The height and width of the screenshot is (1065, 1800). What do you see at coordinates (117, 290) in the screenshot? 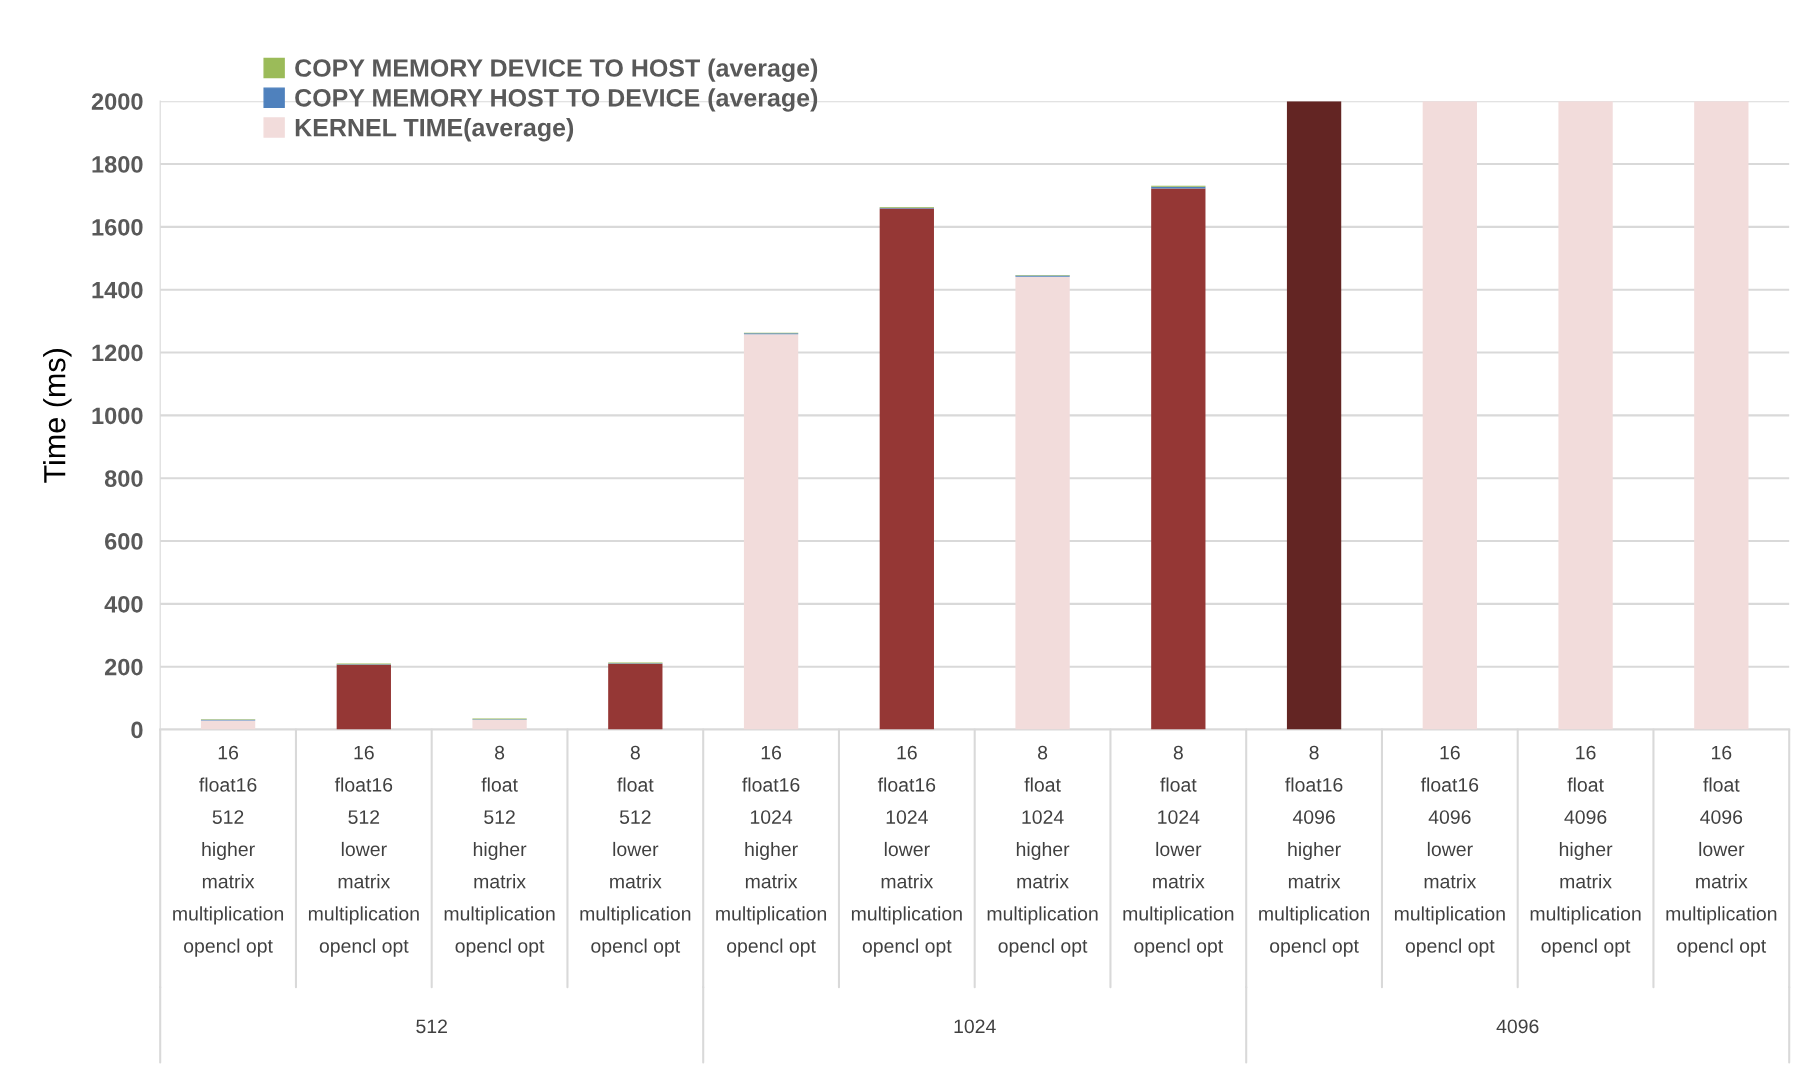
I see `y-tick-label: 1400` at bounding box center [117, 290].